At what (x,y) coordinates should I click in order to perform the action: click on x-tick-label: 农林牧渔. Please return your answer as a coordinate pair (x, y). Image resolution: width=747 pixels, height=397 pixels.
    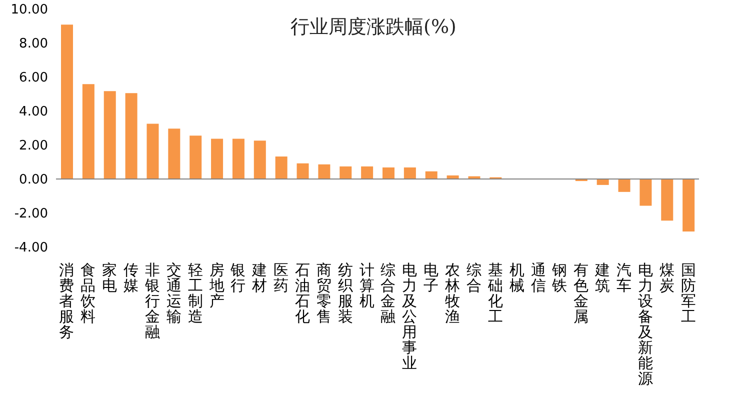
    Looking at the image, I should click on (452, 293).